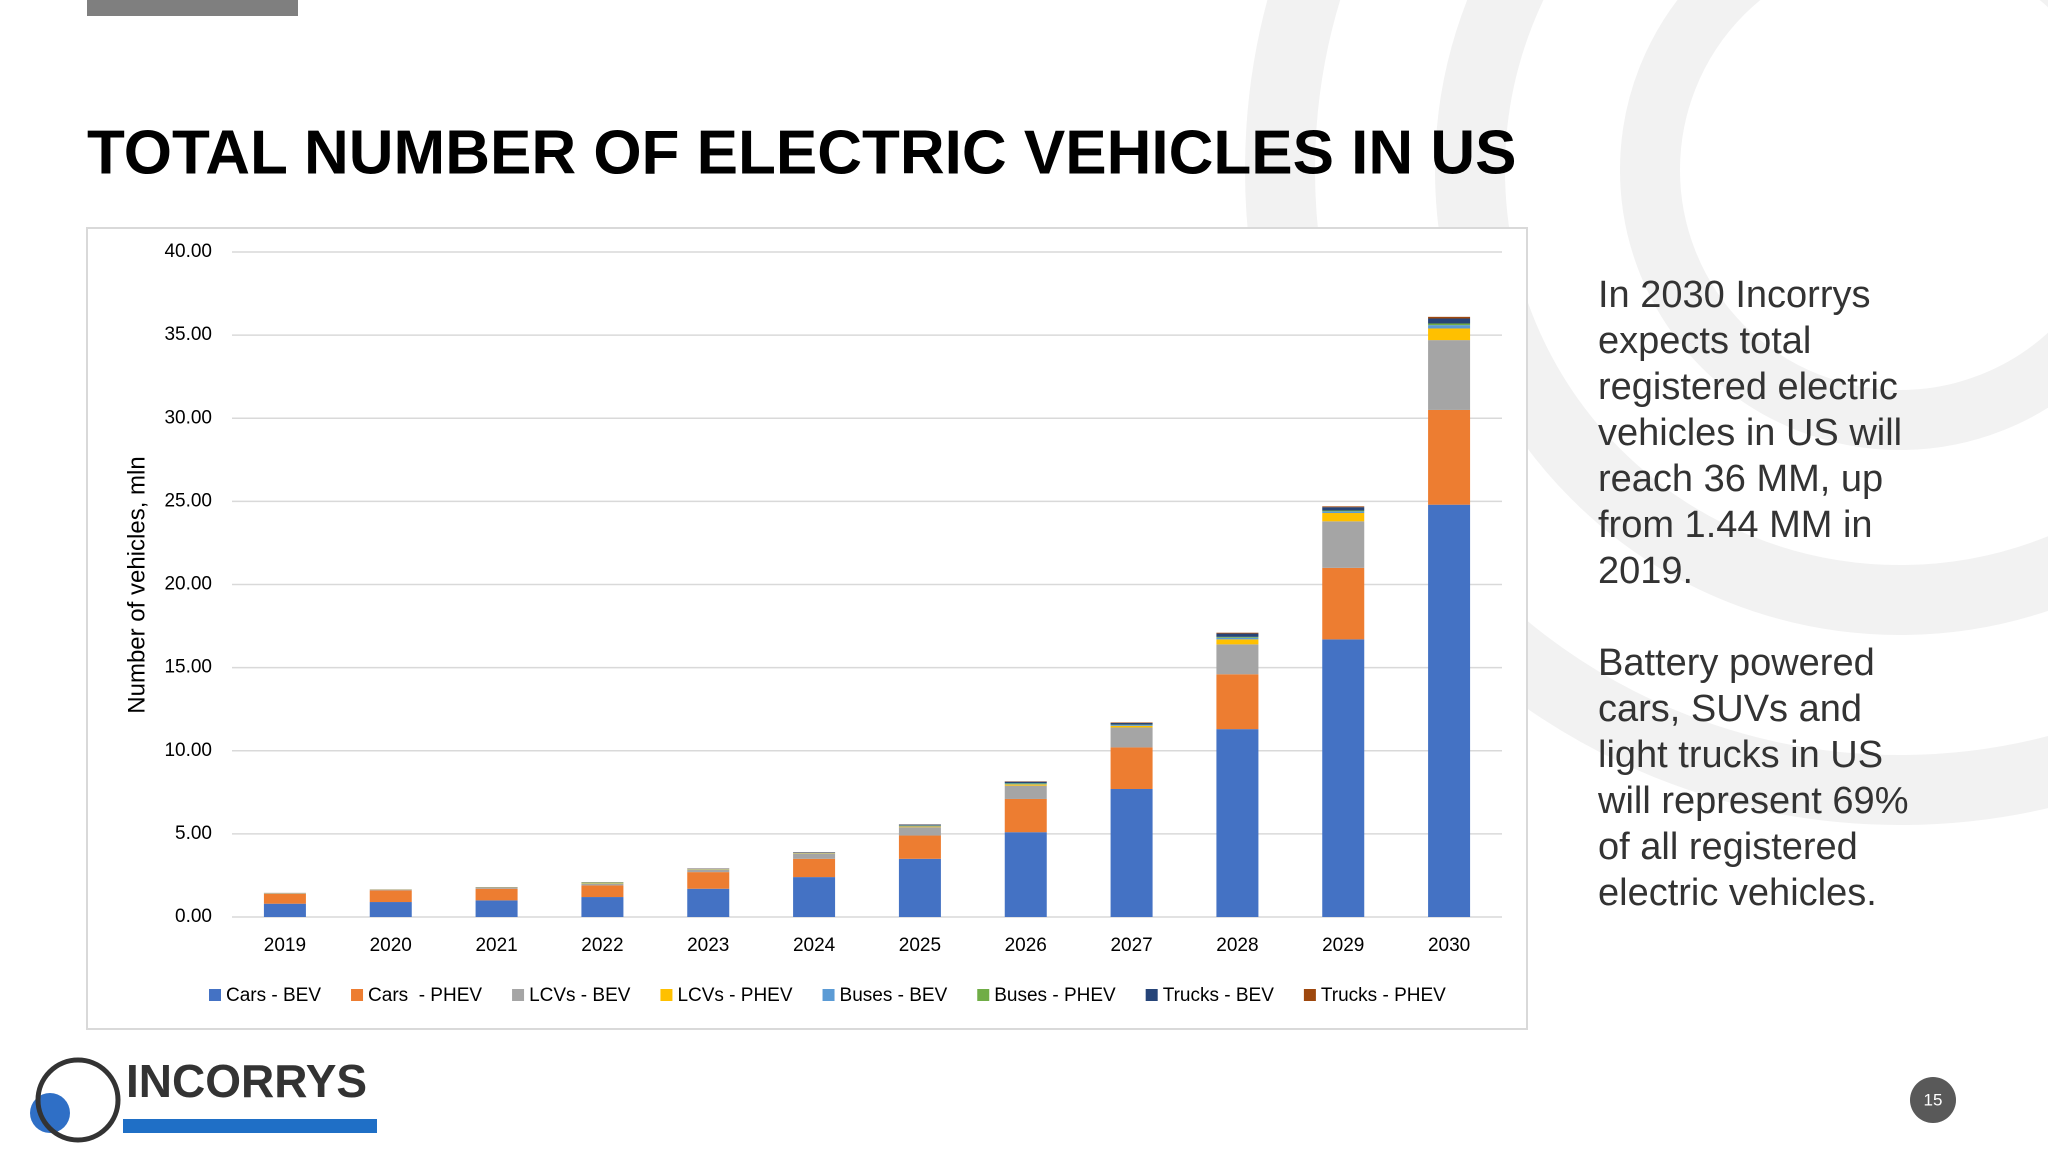 Image resolution: width=2048 pixels, height=1152 pixels. Describe the element at coordinates (136, 584) in the screenshot. I see `y-axis-label: Number of vehicles, mln` at that location.